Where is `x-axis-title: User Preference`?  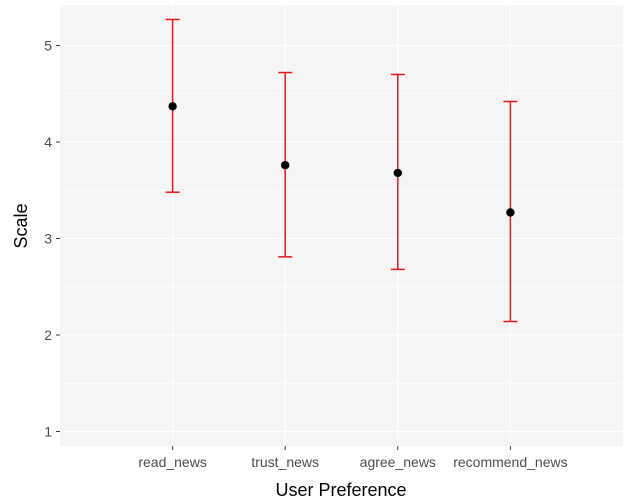
x-axis-title: User Preference is located at coordinates (340, 490).